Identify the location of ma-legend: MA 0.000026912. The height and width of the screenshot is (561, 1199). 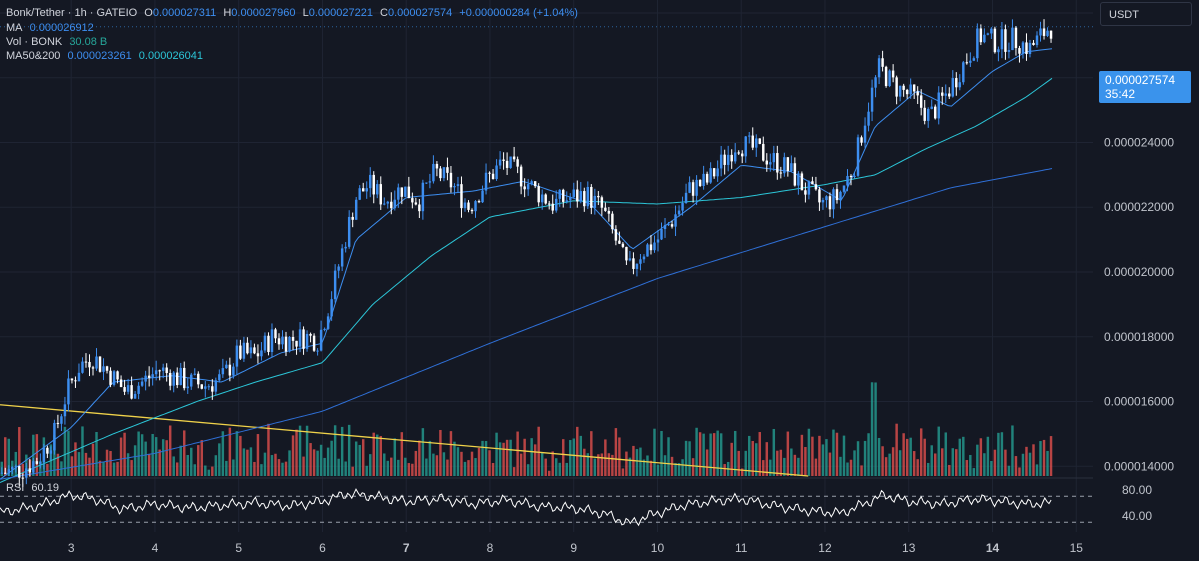
(52, 28).